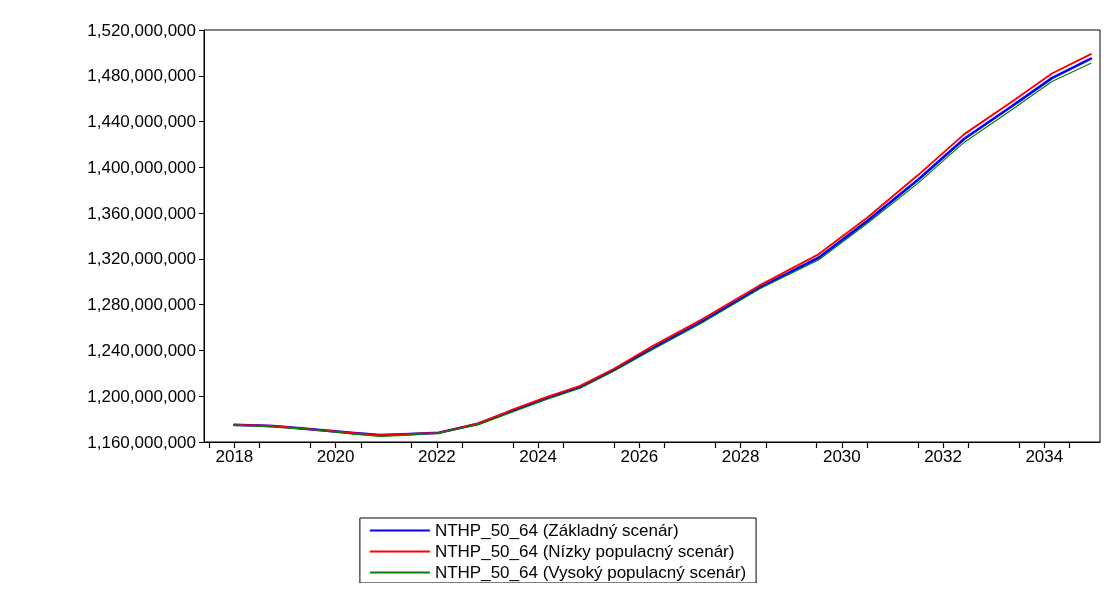  I want to click on legend-label: NTHP_50_64 (Nízky populacný scenár), so click(584, 551).